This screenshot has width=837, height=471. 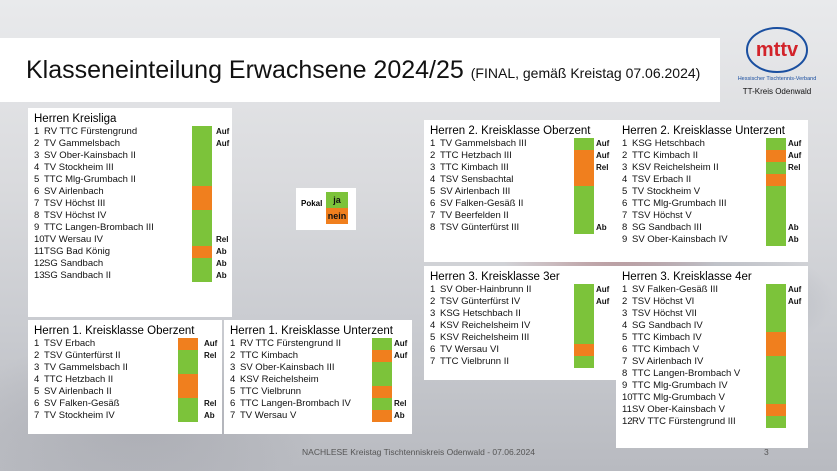 I want to click on team-name: TTC Mlg-Grumbach V, so click(x=678, y=397).